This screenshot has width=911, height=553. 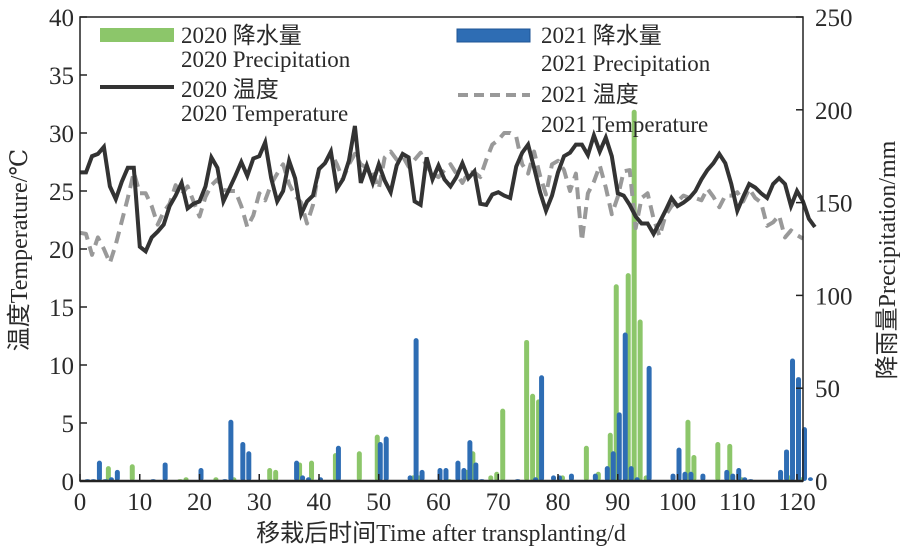 What do you see at coordinates (19, 250) in the screenshot?
I see `y-left-axis-label: 温度Temperature/℃` at bounding box center [19, 250].